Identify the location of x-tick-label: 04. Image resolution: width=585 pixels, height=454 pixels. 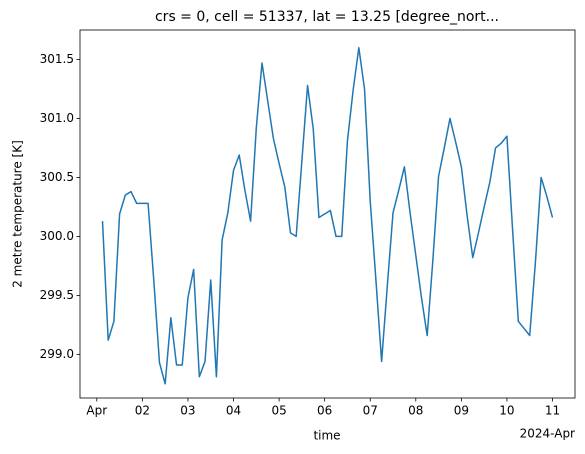
(233, 411).